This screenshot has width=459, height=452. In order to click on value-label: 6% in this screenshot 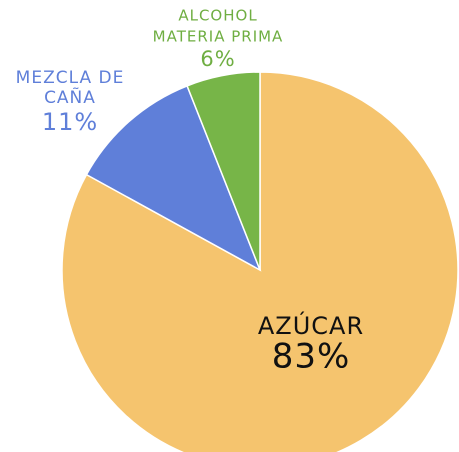, I will do `click(217, 59)`.